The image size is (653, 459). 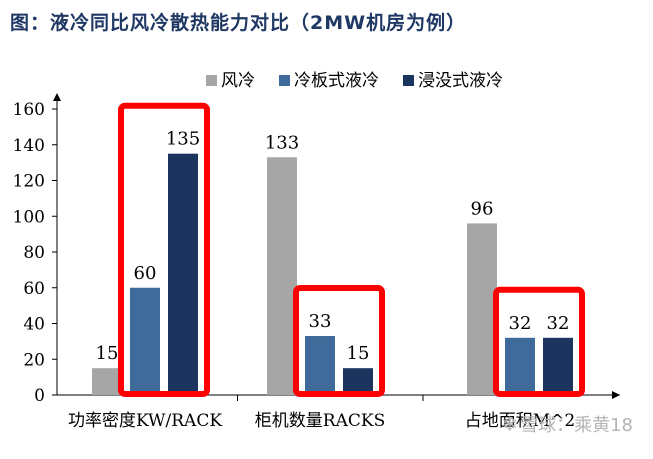 What do you see at coordinates (510, 424) in the screenshot?
I see `snowball-icon: ❄` at bounding box center [510, 424].